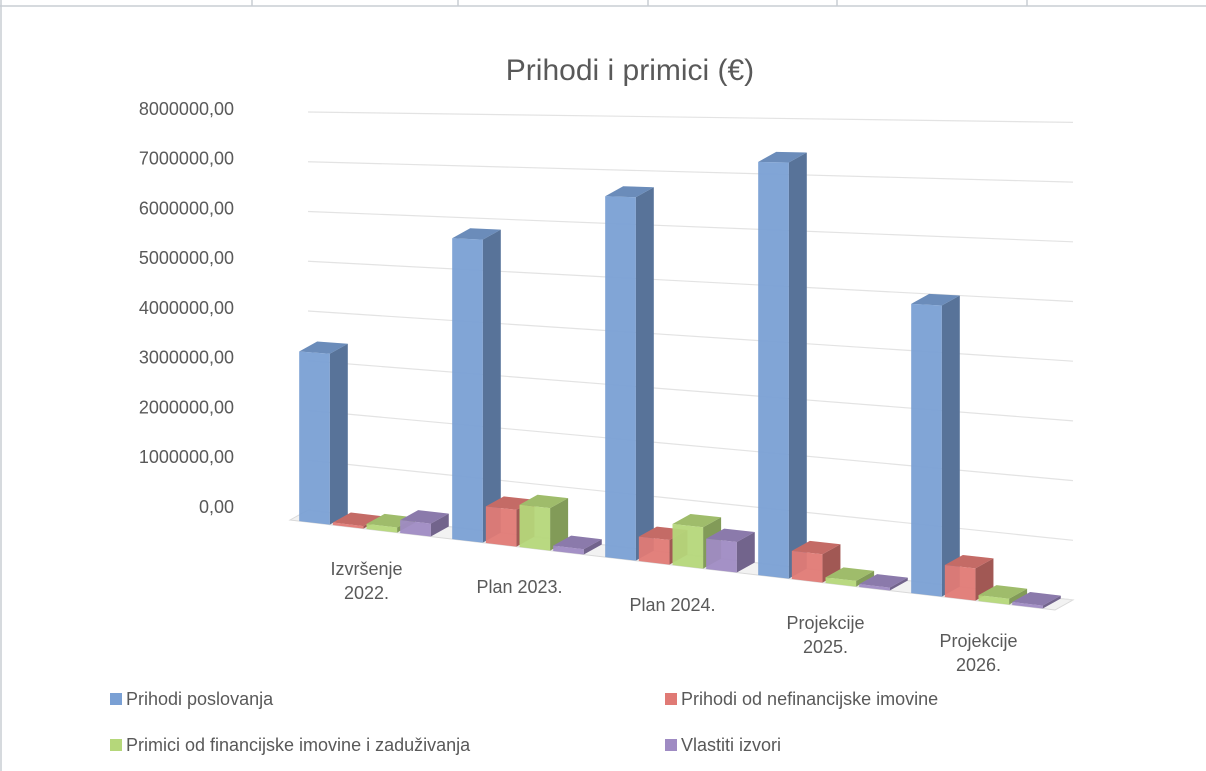 Image resolution: width=1206 pixels, height=771 pixels. Describe the element at coordinates (186, 159) in the screenshot. I see `y-tick-label: 7000000,00` at that location.